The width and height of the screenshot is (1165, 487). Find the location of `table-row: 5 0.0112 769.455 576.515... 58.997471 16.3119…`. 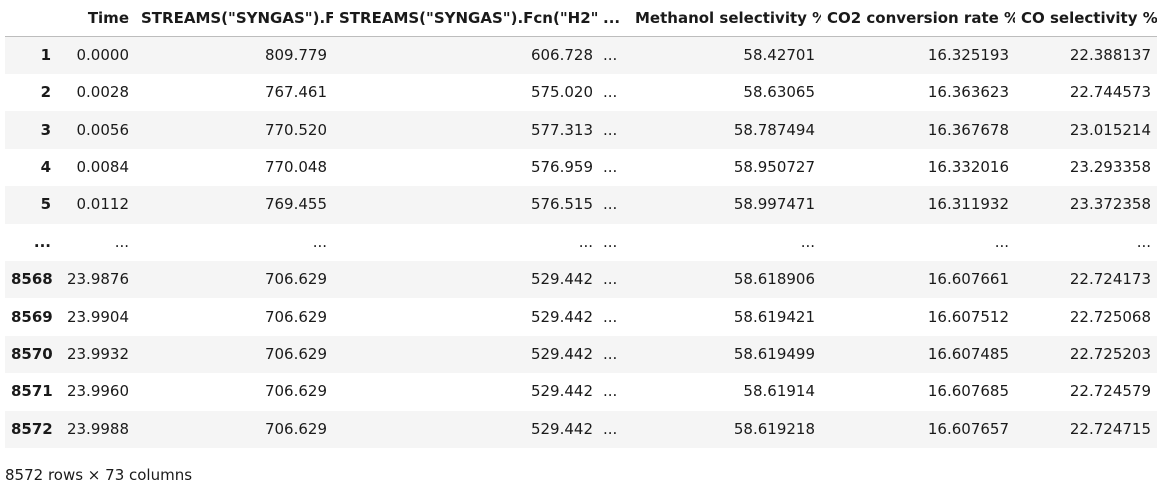

table-row: 5 0.0112 769.455 576.515... 58.997471 16.3119… is located at coordinates (581, 205).